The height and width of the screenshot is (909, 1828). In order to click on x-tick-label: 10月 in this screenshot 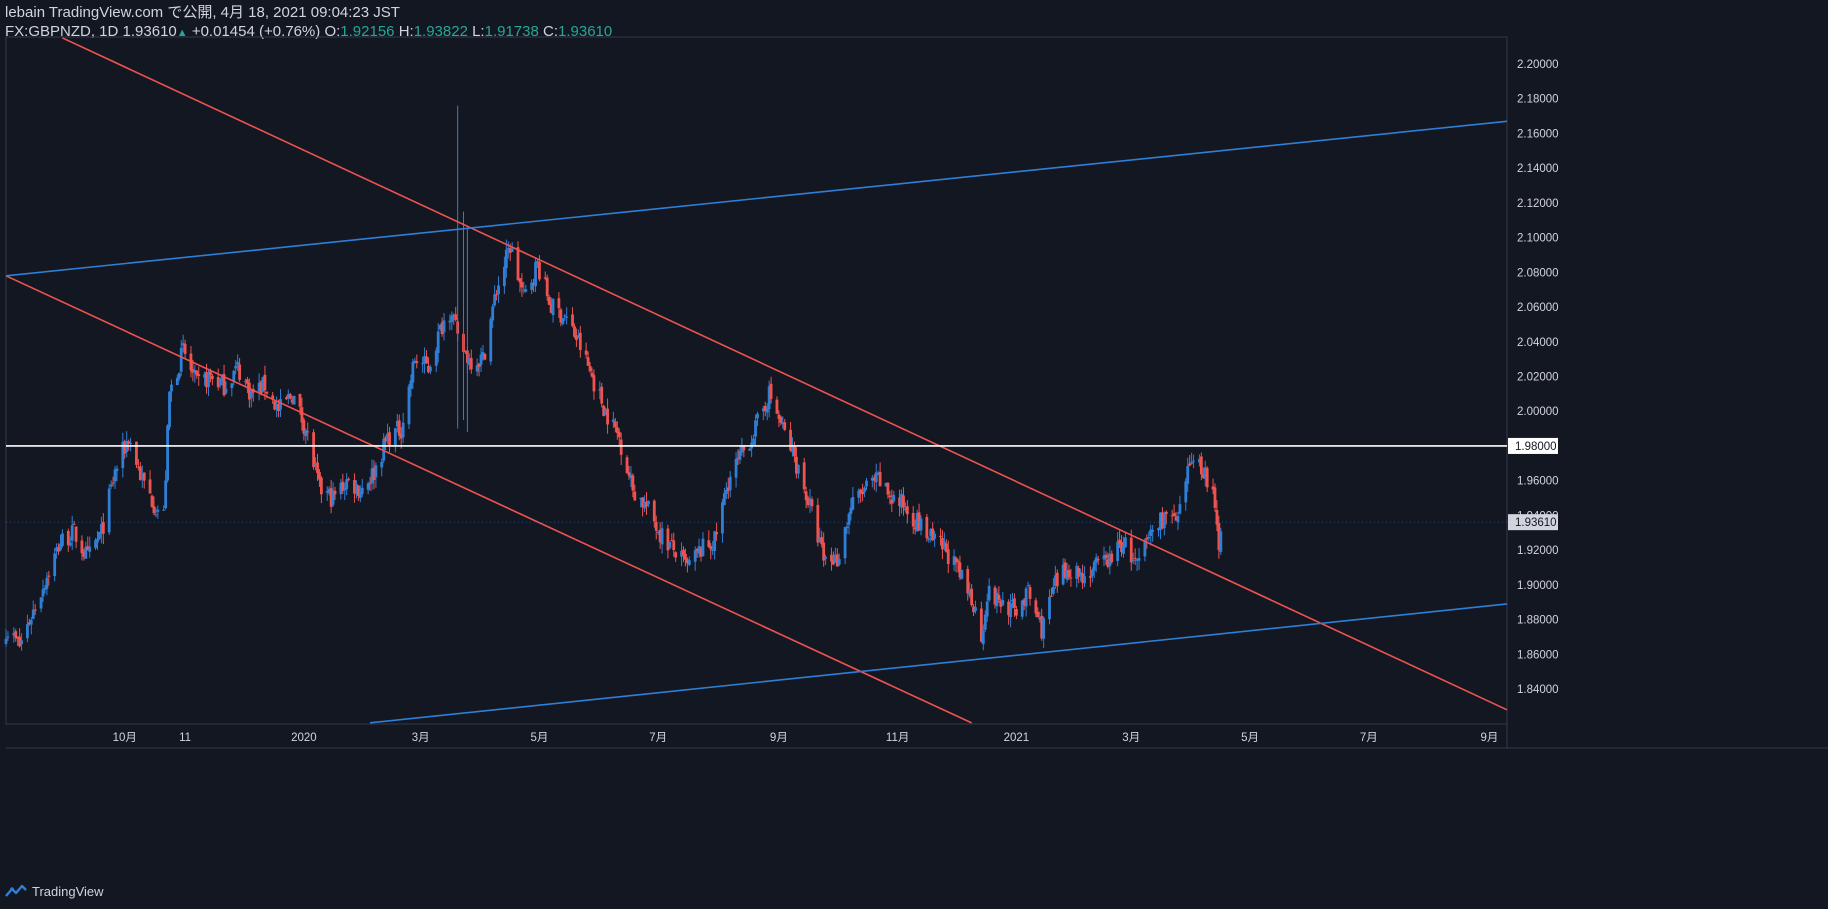, I will do `click(125, 738)`.